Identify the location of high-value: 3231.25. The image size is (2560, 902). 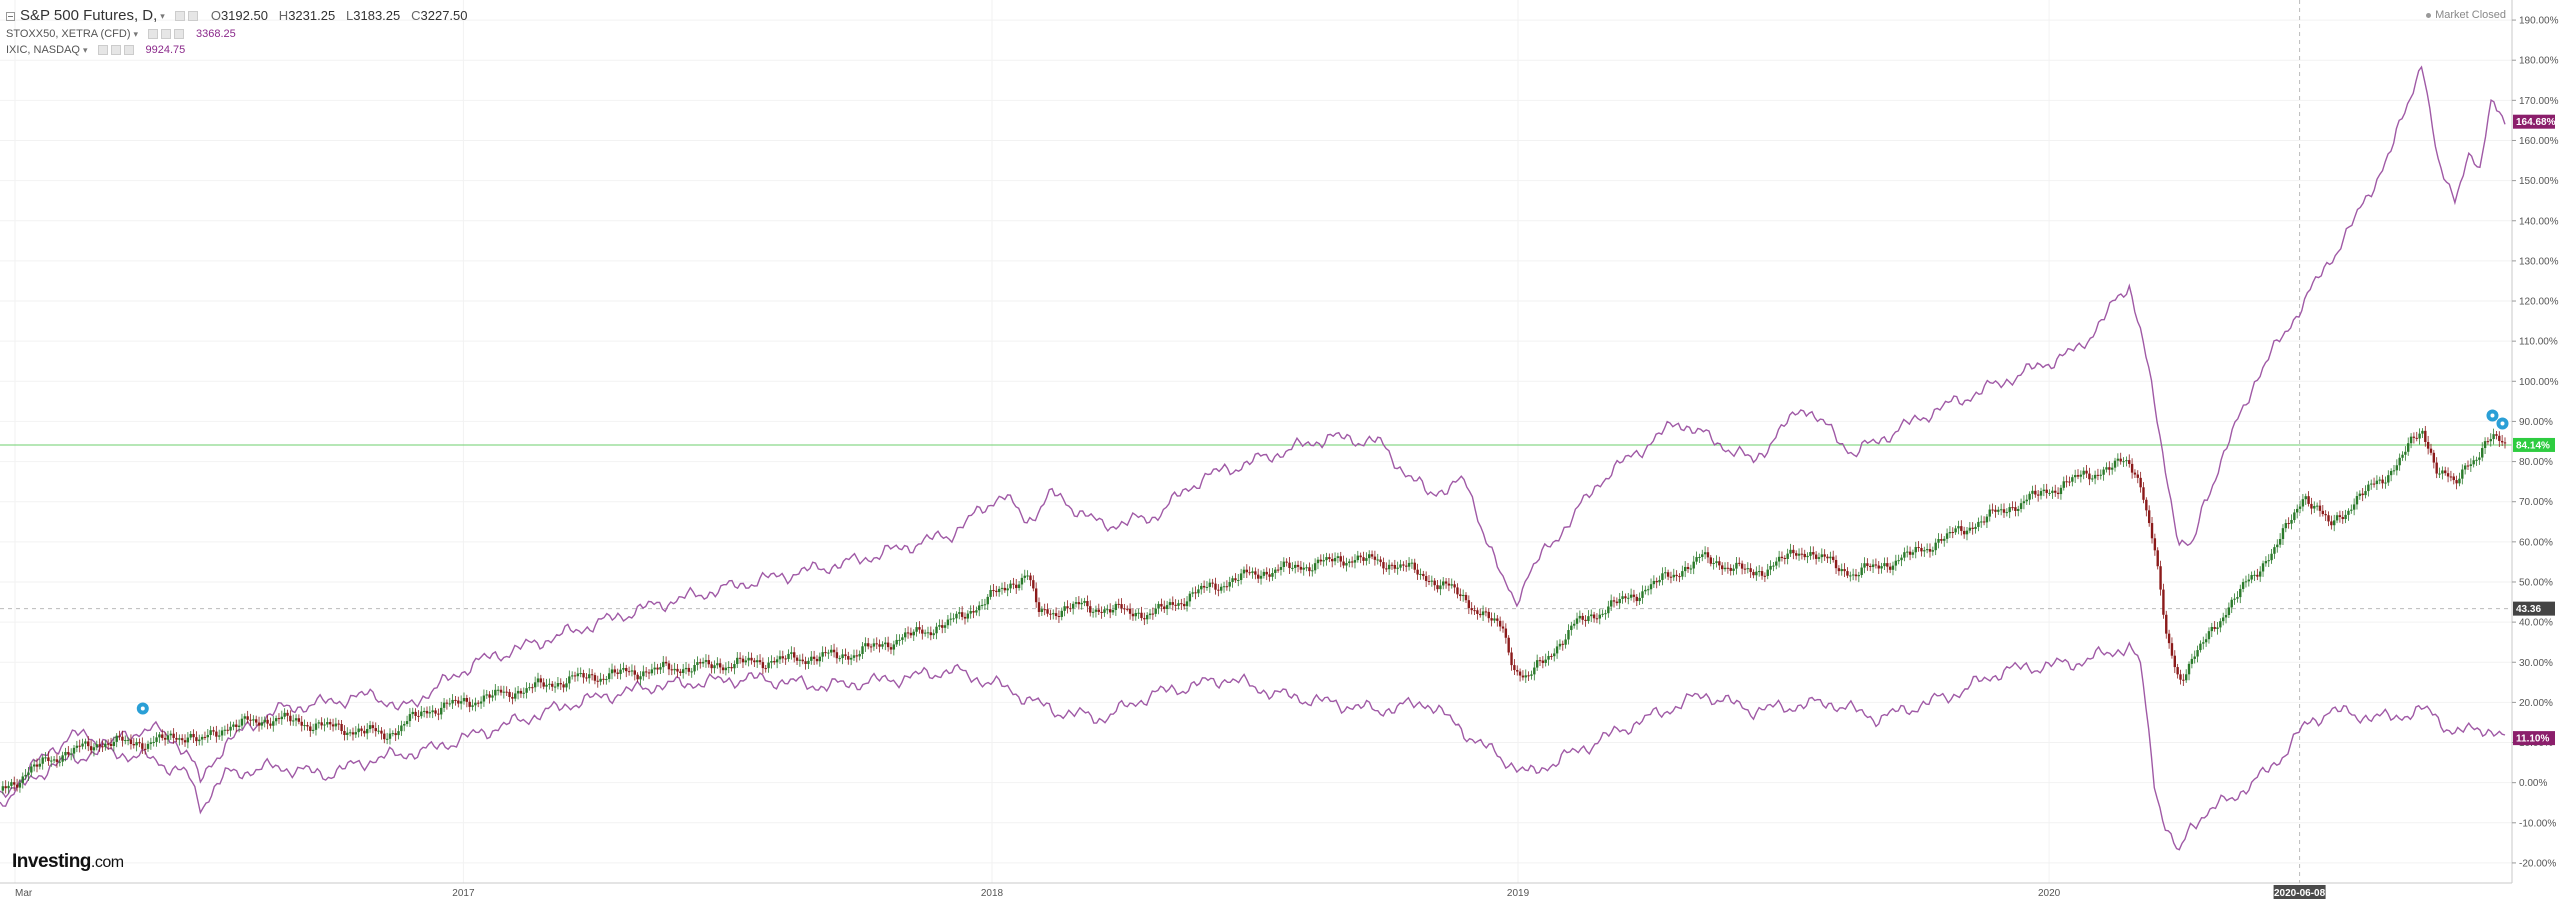
(312, 15).